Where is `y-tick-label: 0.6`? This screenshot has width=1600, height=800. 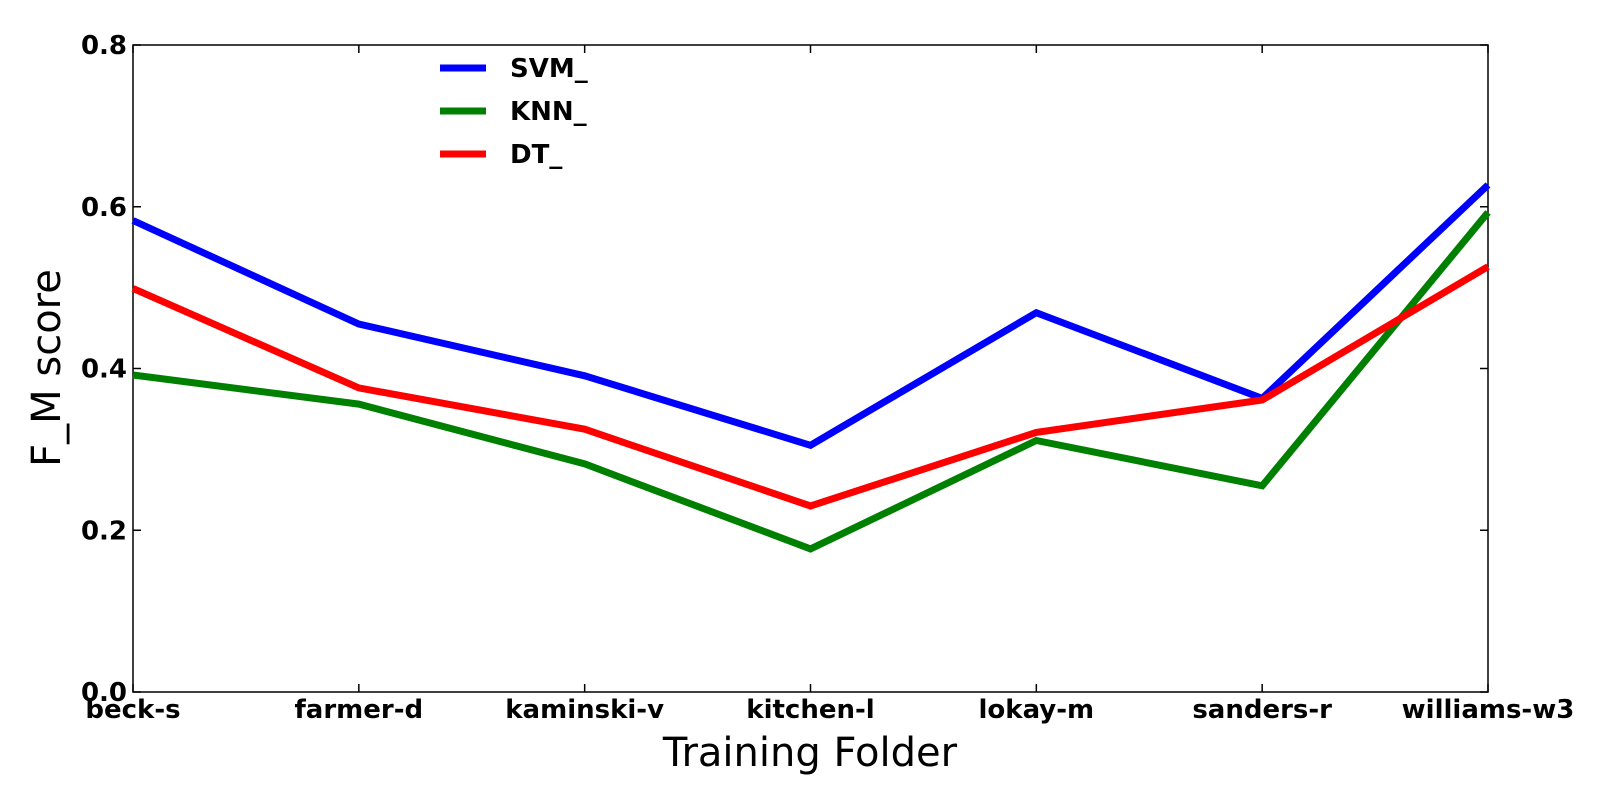 y-tick-label: 0.6 is located at coordinates (104, 208).